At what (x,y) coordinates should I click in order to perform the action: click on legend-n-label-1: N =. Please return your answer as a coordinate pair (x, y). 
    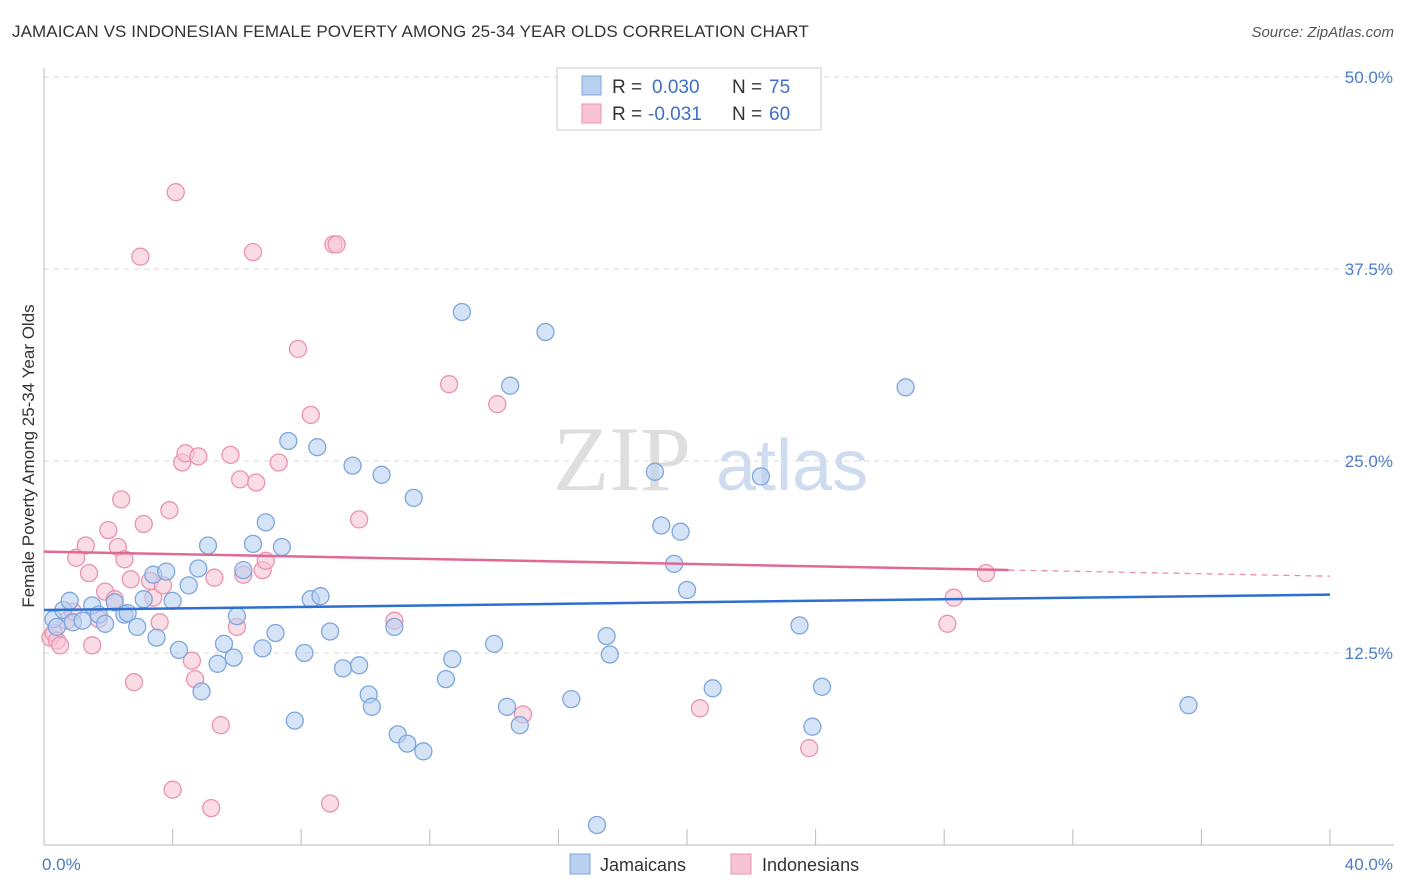
    Looking at the image, I should click on (747, 87).